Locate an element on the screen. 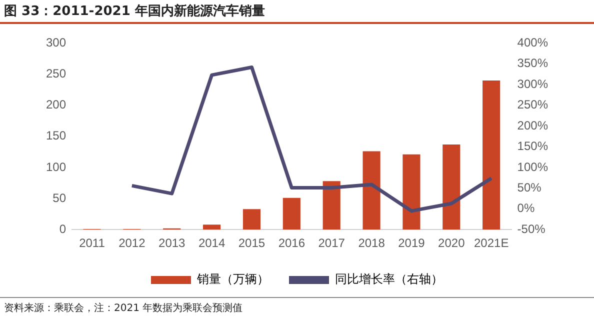 The width and height of the screenshot is (594, 330). y2-tick-label: 150% is located at coordinates (532, 146).